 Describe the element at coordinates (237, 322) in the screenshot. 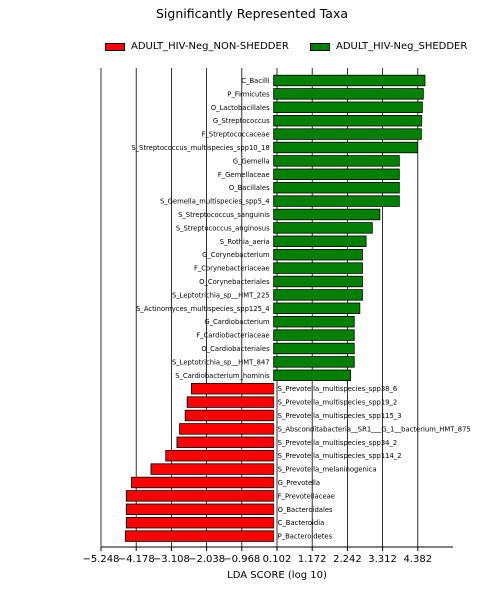

I see `bar-label: G_Cardiobacterium` at that location.